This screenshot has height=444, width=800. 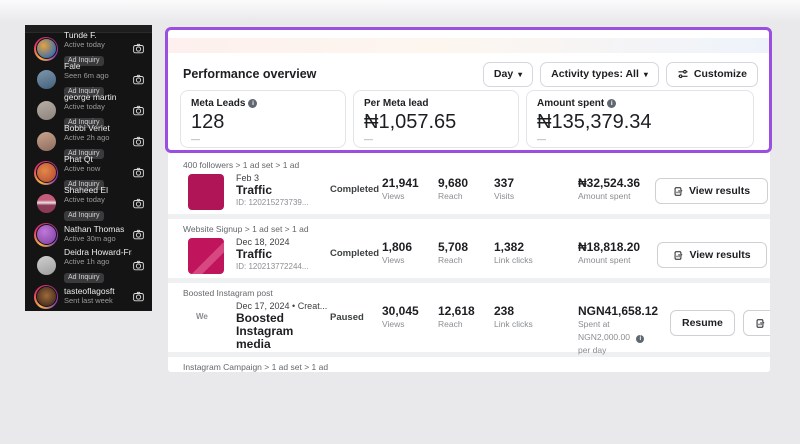 What do you see at coordinates (208, 122) in the screenshot?
I see `metric-value: 128` at bounding box center [208, 122].